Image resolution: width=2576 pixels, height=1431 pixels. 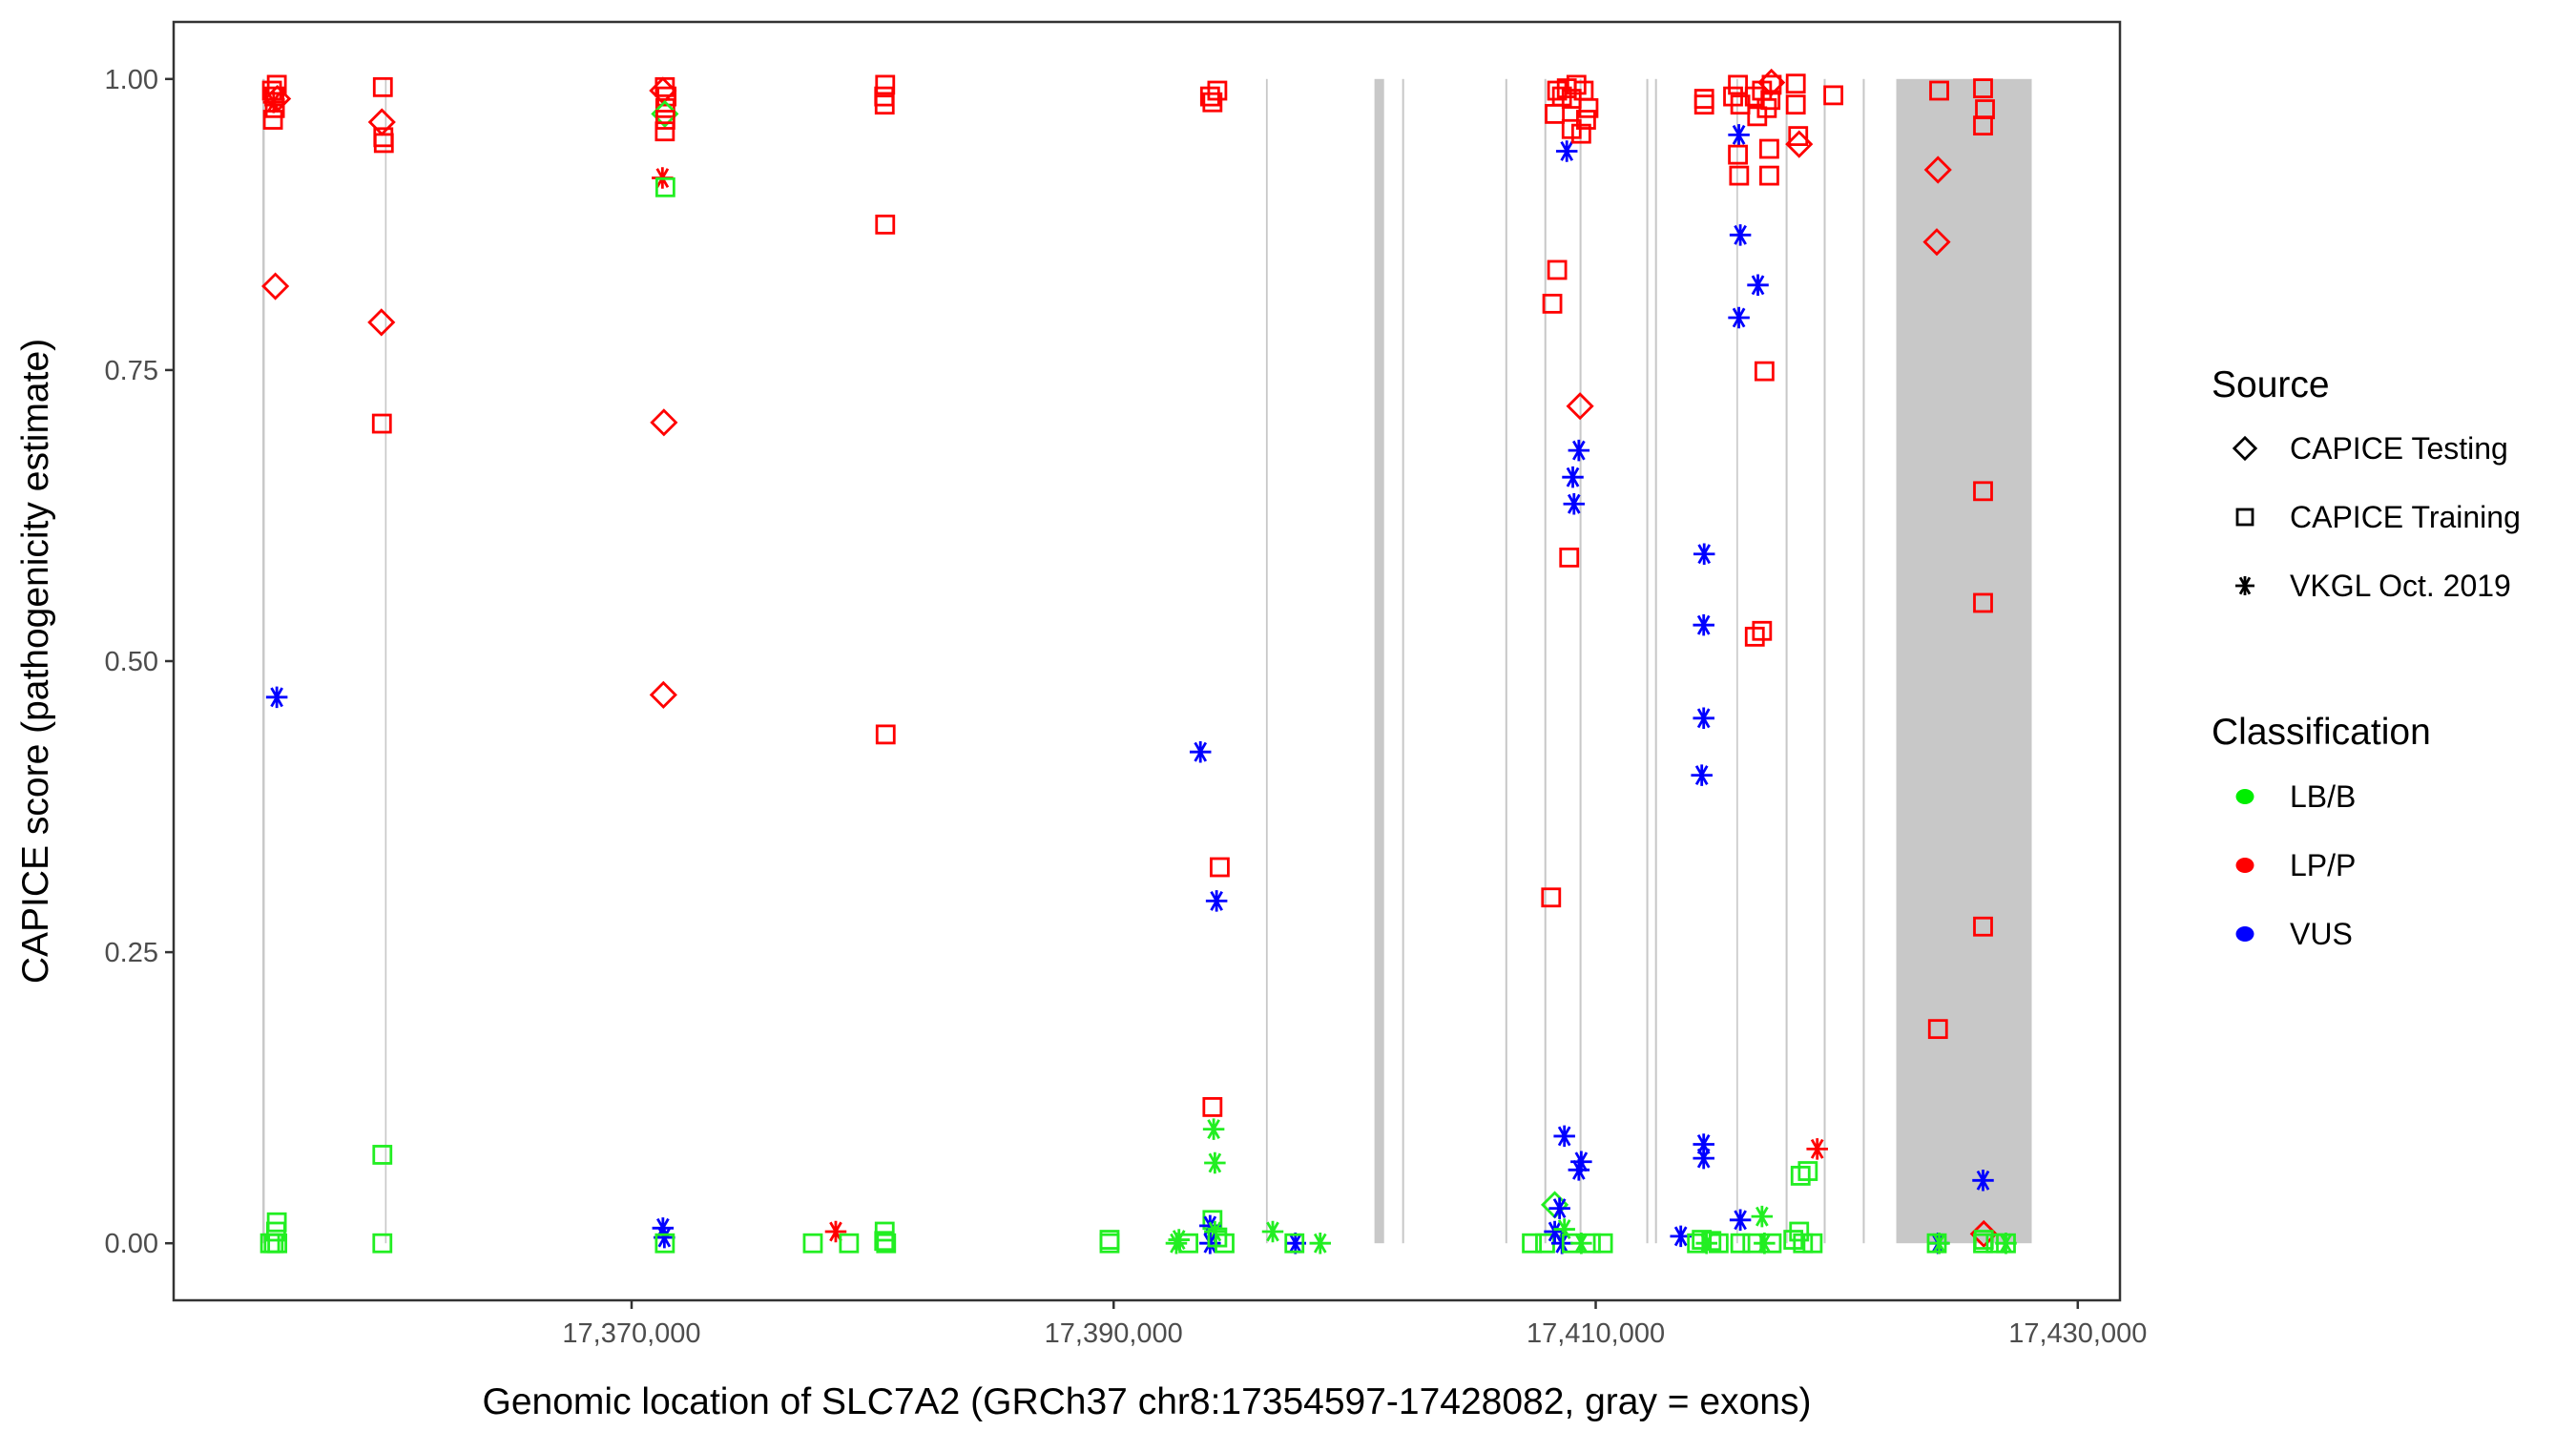 I want to click on x-tick-label: 17,370,000, so click(x=631, y=1333).